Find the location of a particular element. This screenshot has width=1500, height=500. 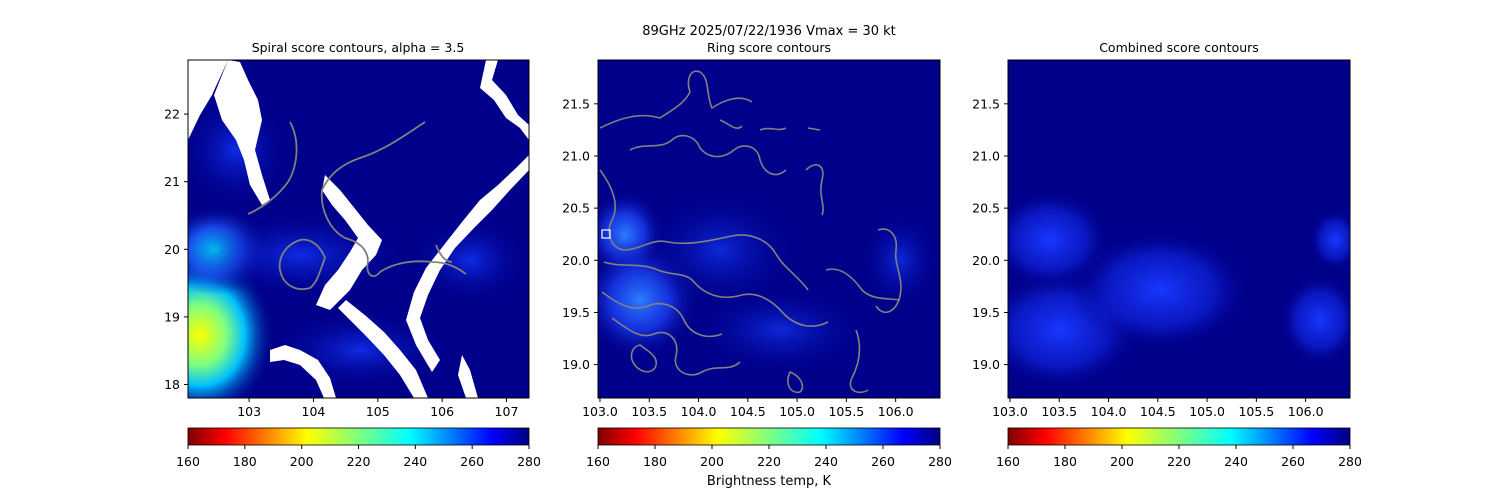

combined-band-east is located at coordinates (1315, 320).